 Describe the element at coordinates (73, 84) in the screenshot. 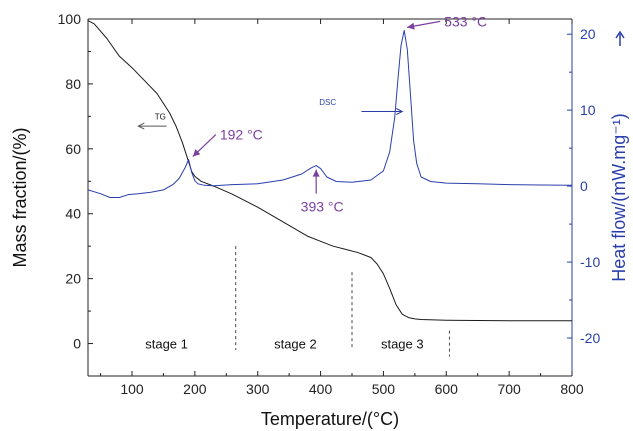

I see `y-left-tick-label: 80` at that location.